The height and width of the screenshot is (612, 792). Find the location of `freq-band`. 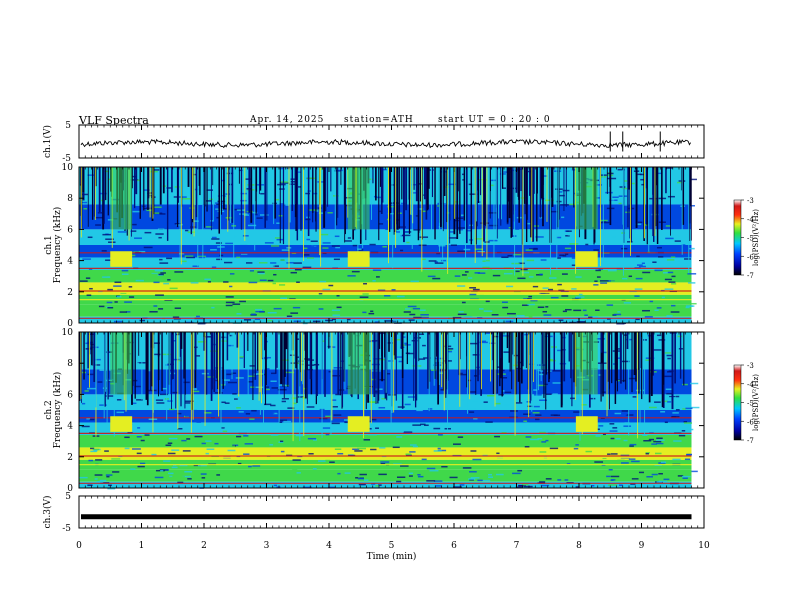

freq-band is located at coordinates (385, 186).